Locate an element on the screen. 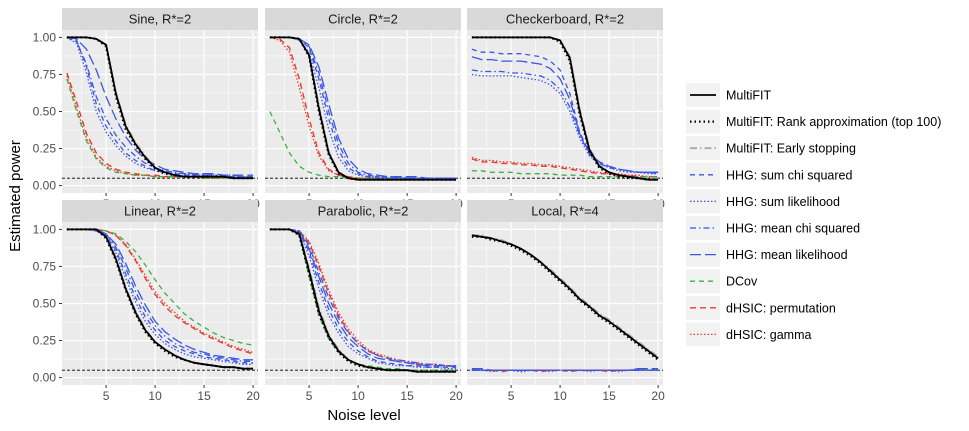 The height and width of the screenshot is (431, 969). legend-label: HHG: mean chi squared is located at coordinates (793, 229).